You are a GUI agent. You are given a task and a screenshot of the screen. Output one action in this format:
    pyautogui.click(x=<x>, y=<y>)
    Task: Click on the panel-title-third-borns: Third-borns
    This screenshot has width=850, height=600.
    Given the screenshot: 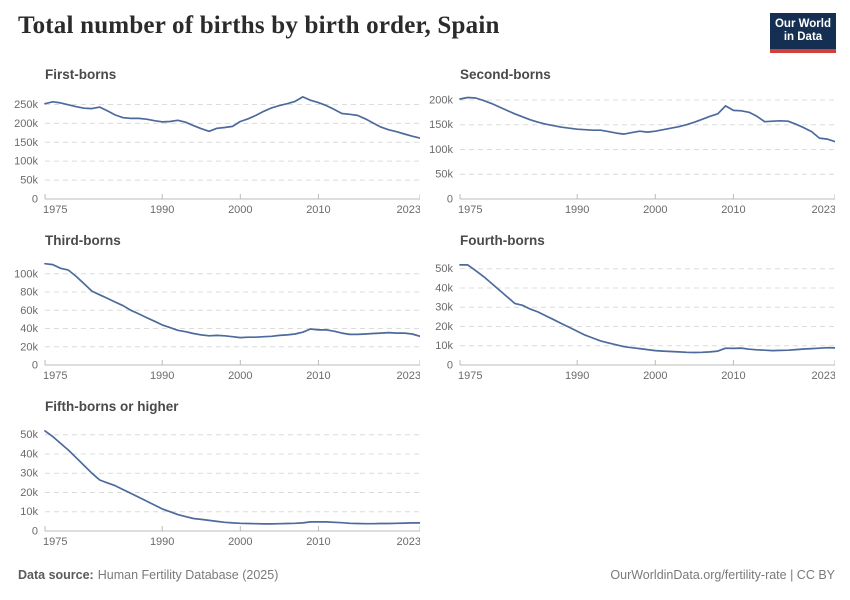 What is the action you would take?
    pyautogui.click(x=83, y=240)
    